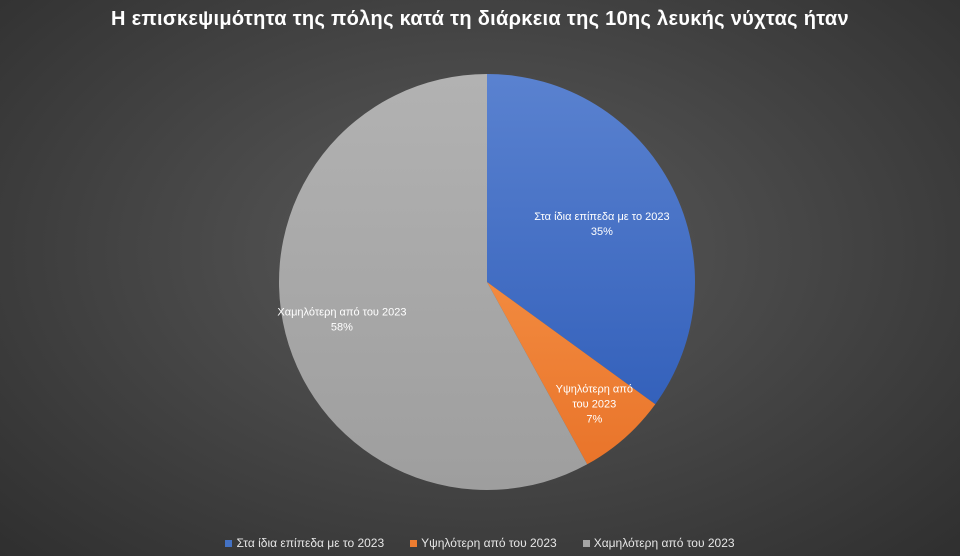 This screenshot has width=960, height=556. I want to click on legend-label: Στα ίδια επίπεδα με το 2023, so click(310, 543).